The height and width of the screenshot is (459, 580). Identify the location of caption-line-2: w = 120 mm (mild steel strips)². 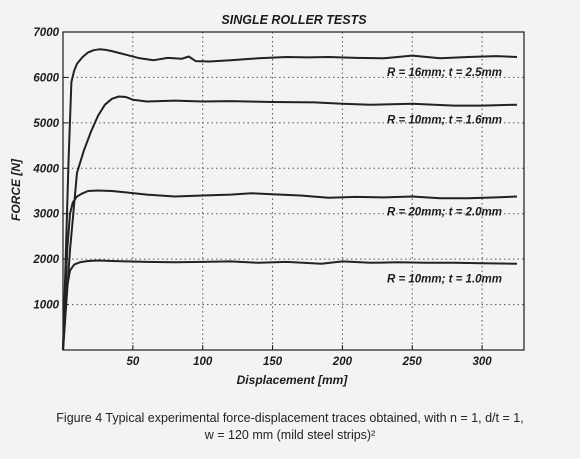
(290, 435).